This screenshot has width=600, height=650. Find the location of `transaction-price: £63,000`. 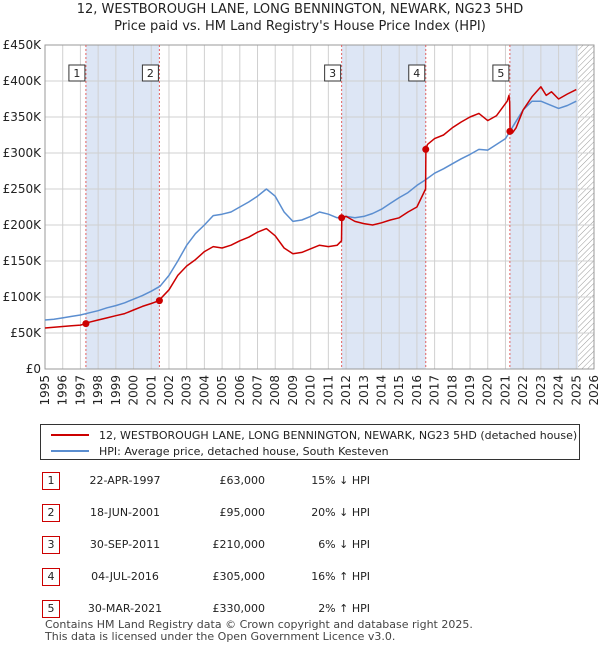

transaction-price: £63,000 is located at coordinates (242, 480).